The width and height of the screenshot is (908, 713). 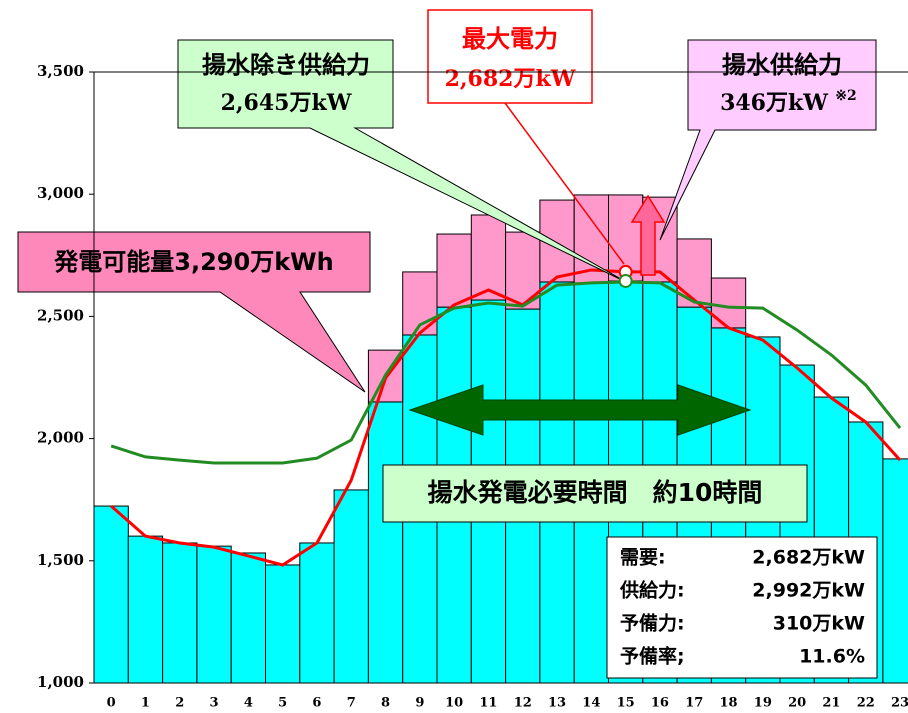 What do you see at coordinates (510, 39) in the screenshot?
I see `annotation: 最大電力` at bounding box center [510, 39].